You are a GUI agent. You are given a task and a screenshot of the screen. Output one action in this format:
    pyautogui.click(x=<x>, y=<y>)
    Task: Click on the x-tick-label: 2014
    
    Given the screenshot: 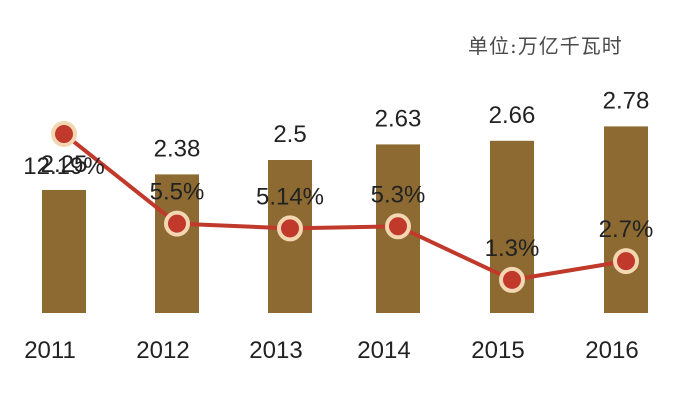 What is the action you would take?
    pyautogui.click(x=383, y=350)
    